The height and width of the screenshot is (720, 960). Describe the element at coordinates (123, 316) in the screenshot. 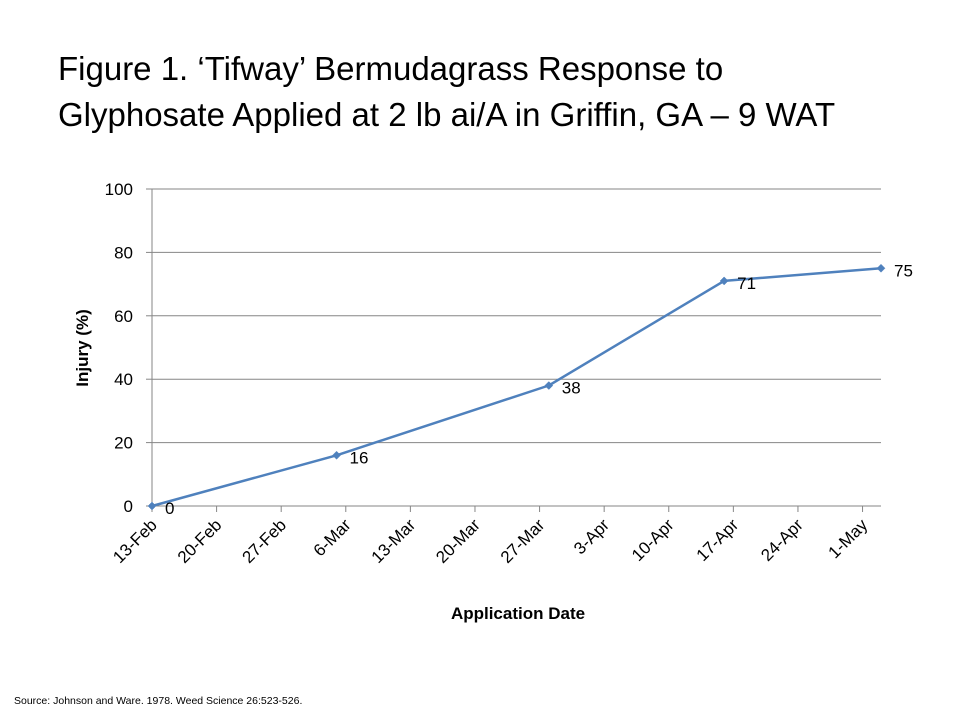

I see `y-tick-label-60: 60` at that location.